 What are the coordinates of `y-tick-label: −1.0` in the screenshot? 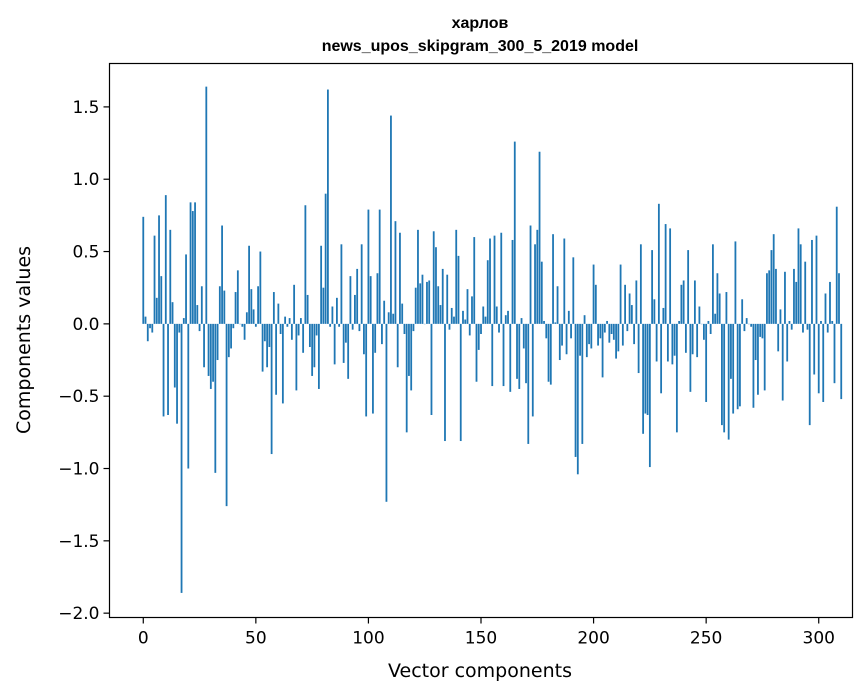 It's located at (78, 470).